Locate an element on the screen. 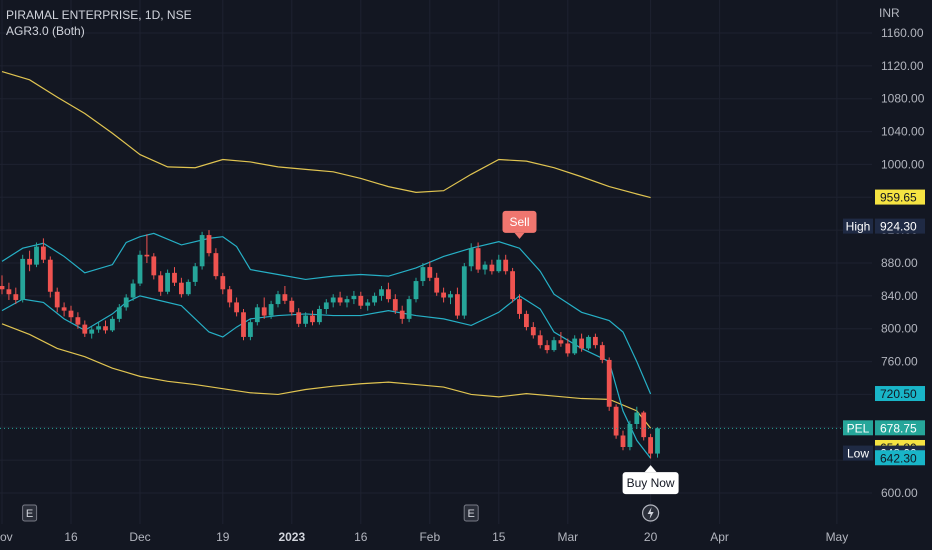 The height and width of the screenshot is (550, 932). time-axis: Nov 16 Dec 19 2023 16 Feb 15 Mar 20 Apr May is located at coordinates (424, 537).